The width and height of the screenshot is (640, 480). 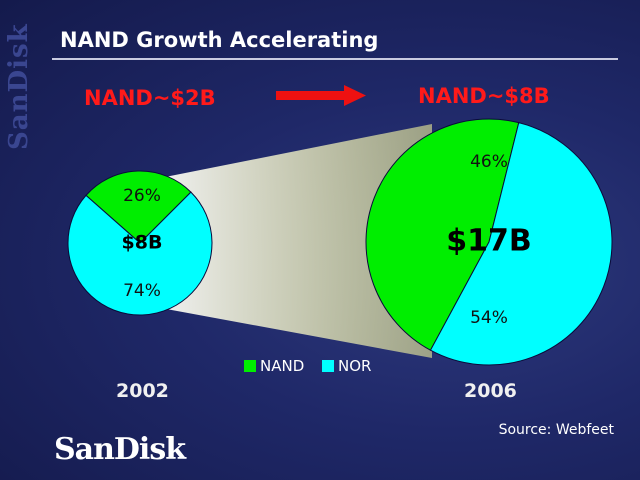 What do you see at coordinates (484, 96) in the screenshot?
I see `nand-2006-label: NAND~$8B` at bounding box center [484, 96].